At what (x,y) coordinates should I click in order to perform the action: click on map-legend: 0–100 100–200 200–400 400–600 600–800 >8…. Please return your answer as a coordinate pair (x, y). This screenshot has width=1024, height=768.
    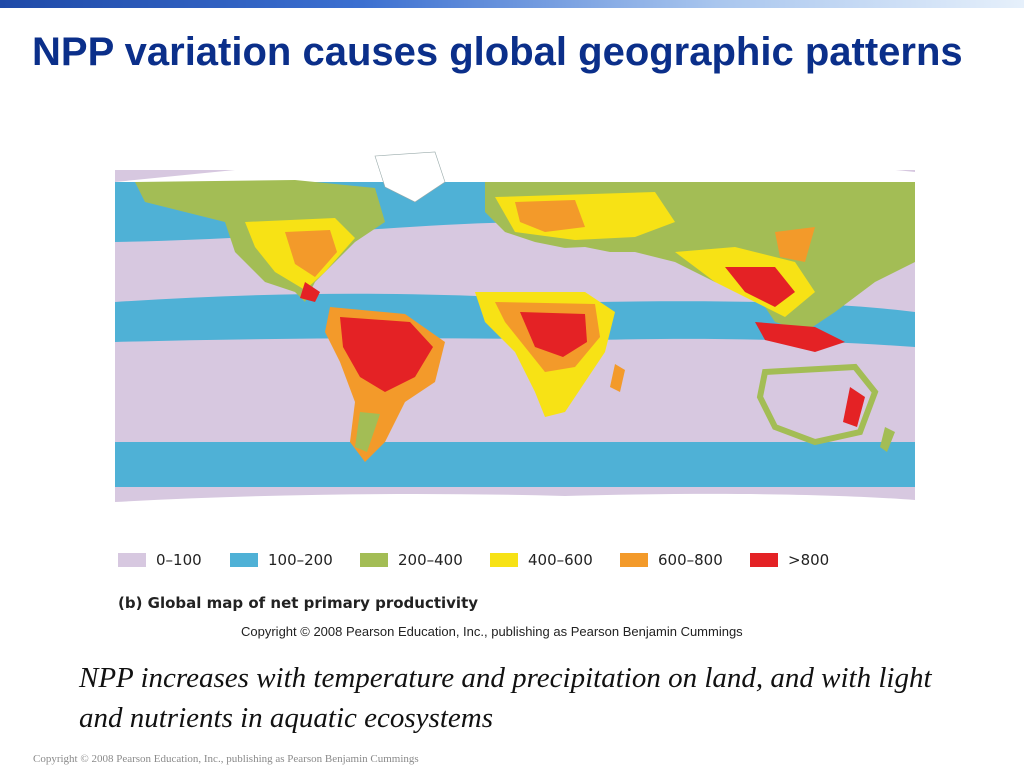
    Looking at the image, I should click on (518, 560).